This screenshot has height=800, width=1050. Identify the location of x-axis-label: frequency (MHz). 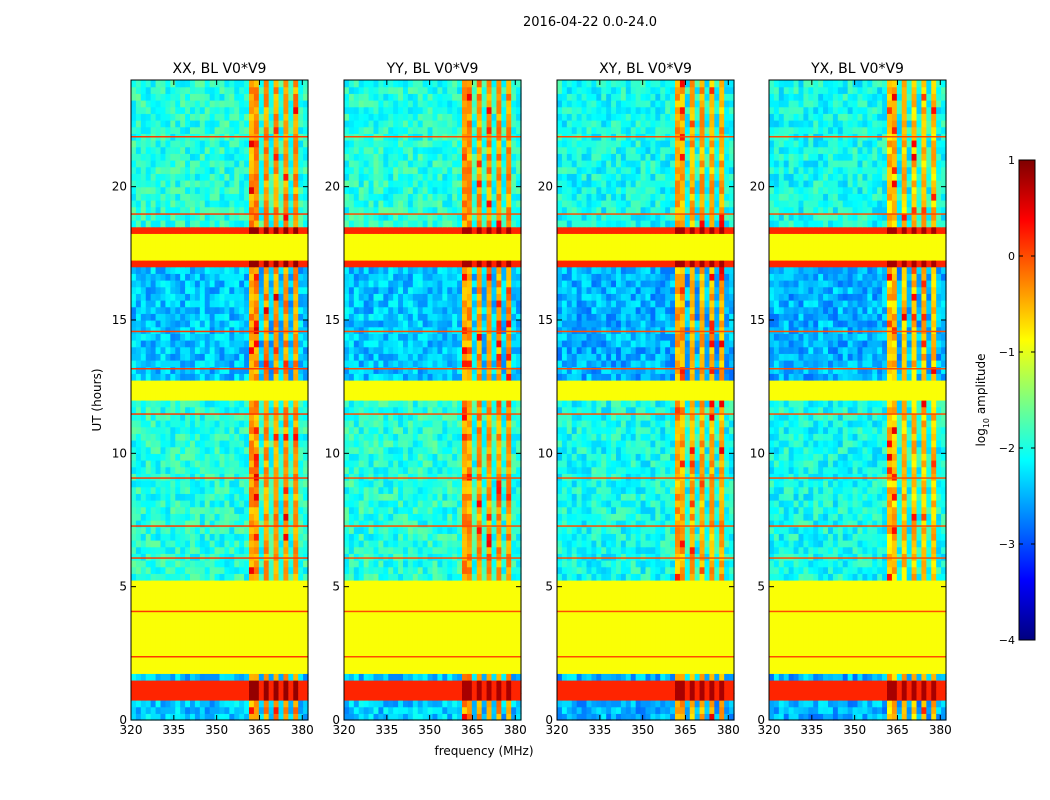
(483, 751).